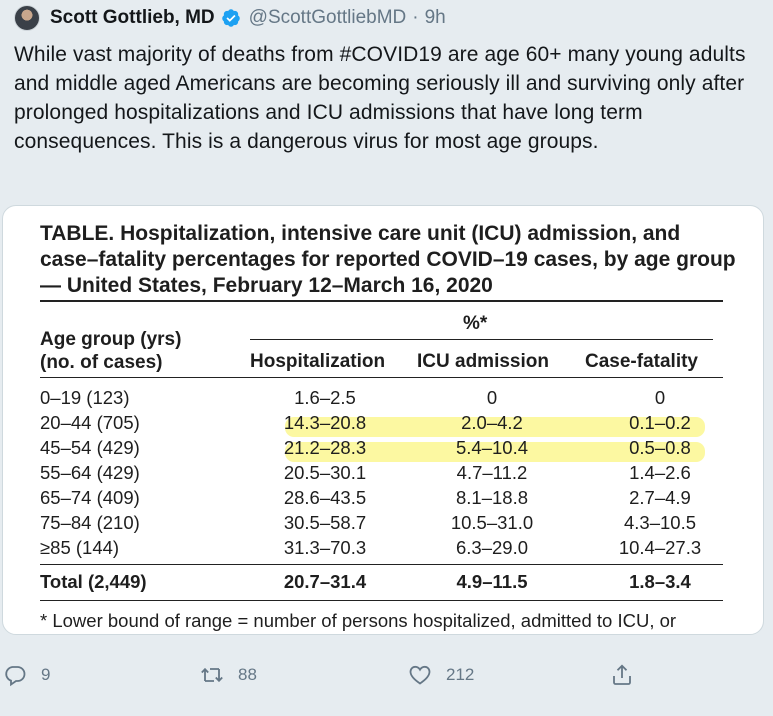  What do you see at coordinates (27, 18) in the screenshot?
I see `avatar` at bounding box center [27, 18].